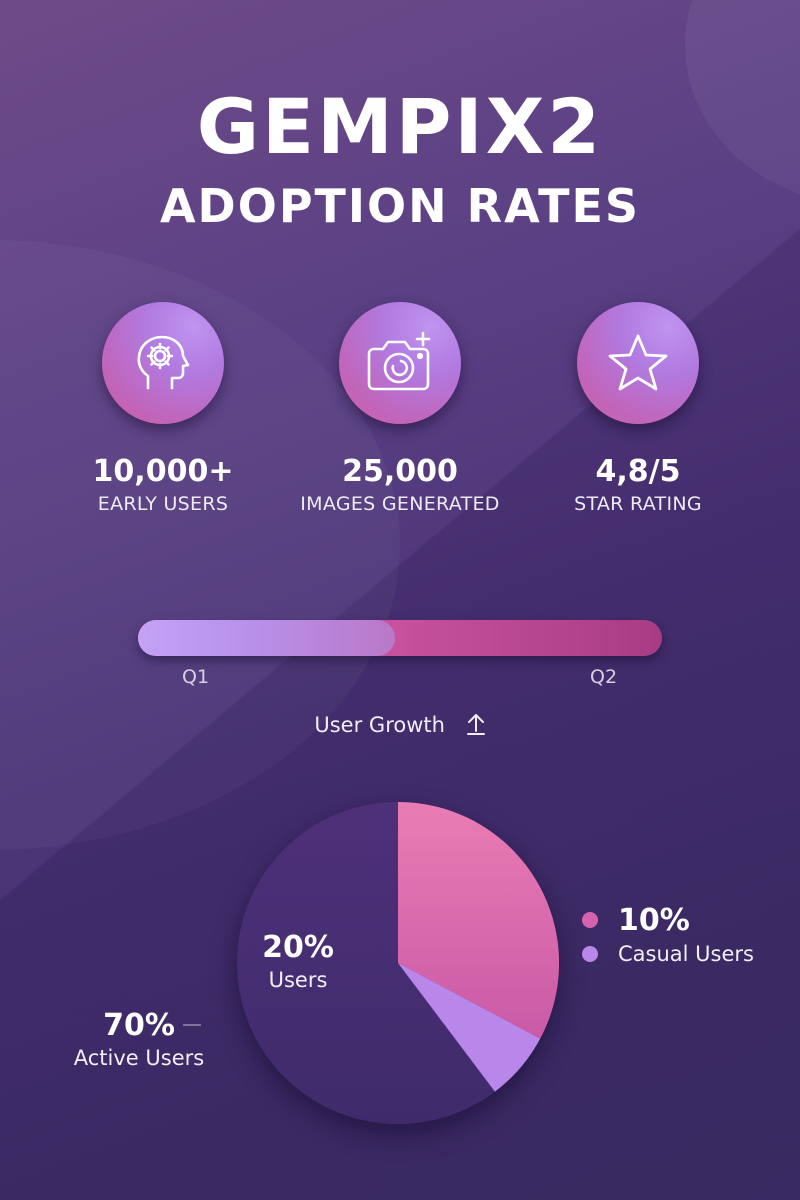 The image size is (800, 1200). Describe the element at coordinates (400, 363) in the screenshot. I see `camera-plus-icon` at that location.